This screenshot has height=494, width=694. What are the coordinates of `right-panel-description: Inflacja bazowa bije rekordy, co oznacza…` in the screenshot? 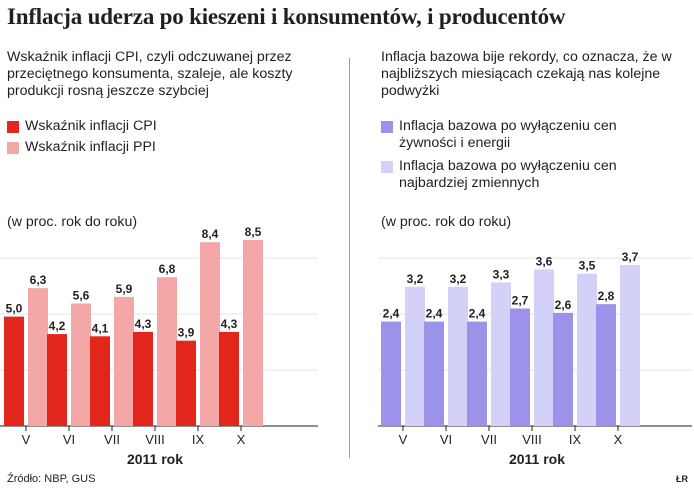 It's located at (526, 74).